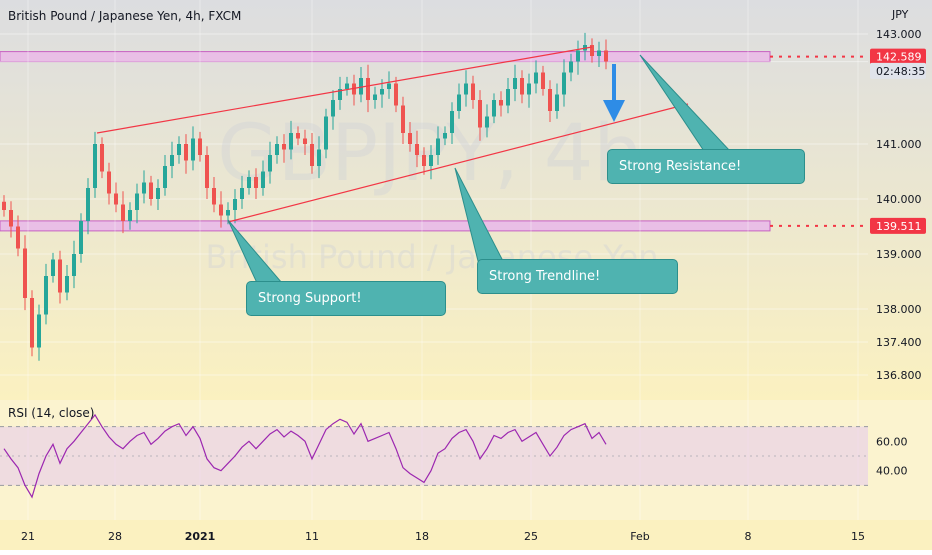 The height and width of the screenshot is (555, 932). I want to click on price-tick-label: 139.000, so click(899, 254).